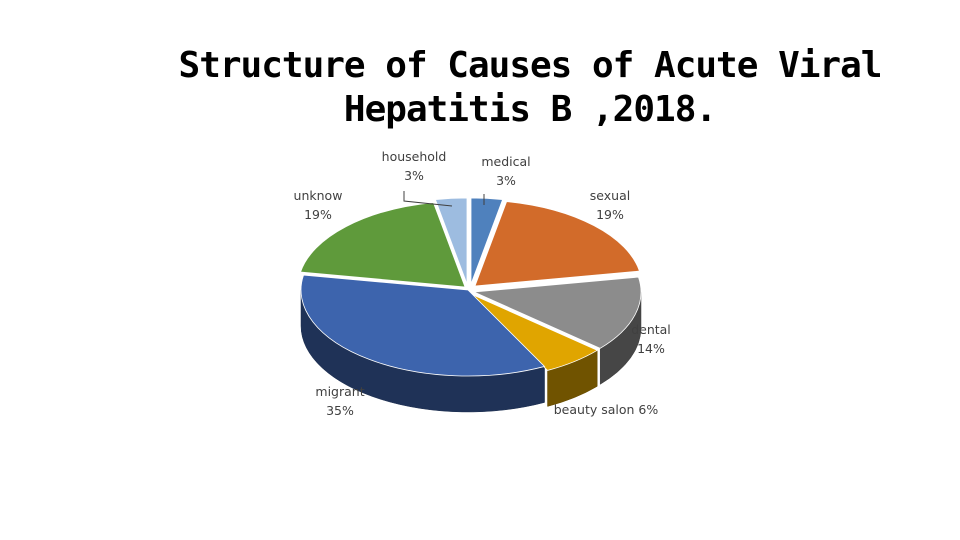 This screenshot has height=540, width=960. What do you see at coordinates (451, 241) in the screenshot?
I see `slice-household` at bounding box center [451, 241].